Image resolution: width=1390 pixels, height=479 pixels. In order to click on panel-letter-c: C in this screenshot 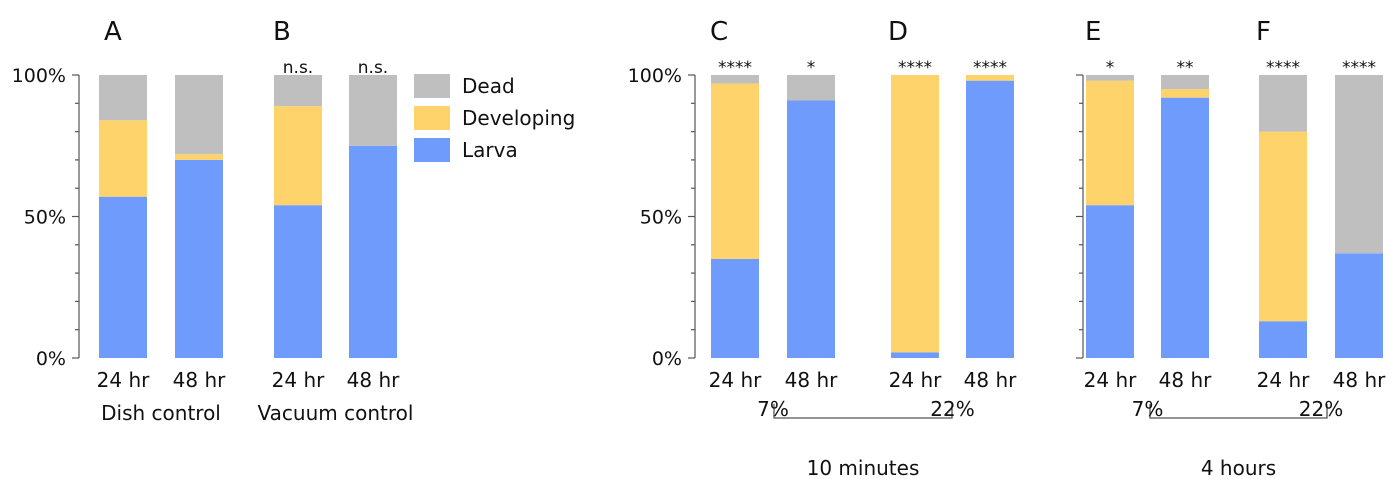, I will do `click(719, 32)`.